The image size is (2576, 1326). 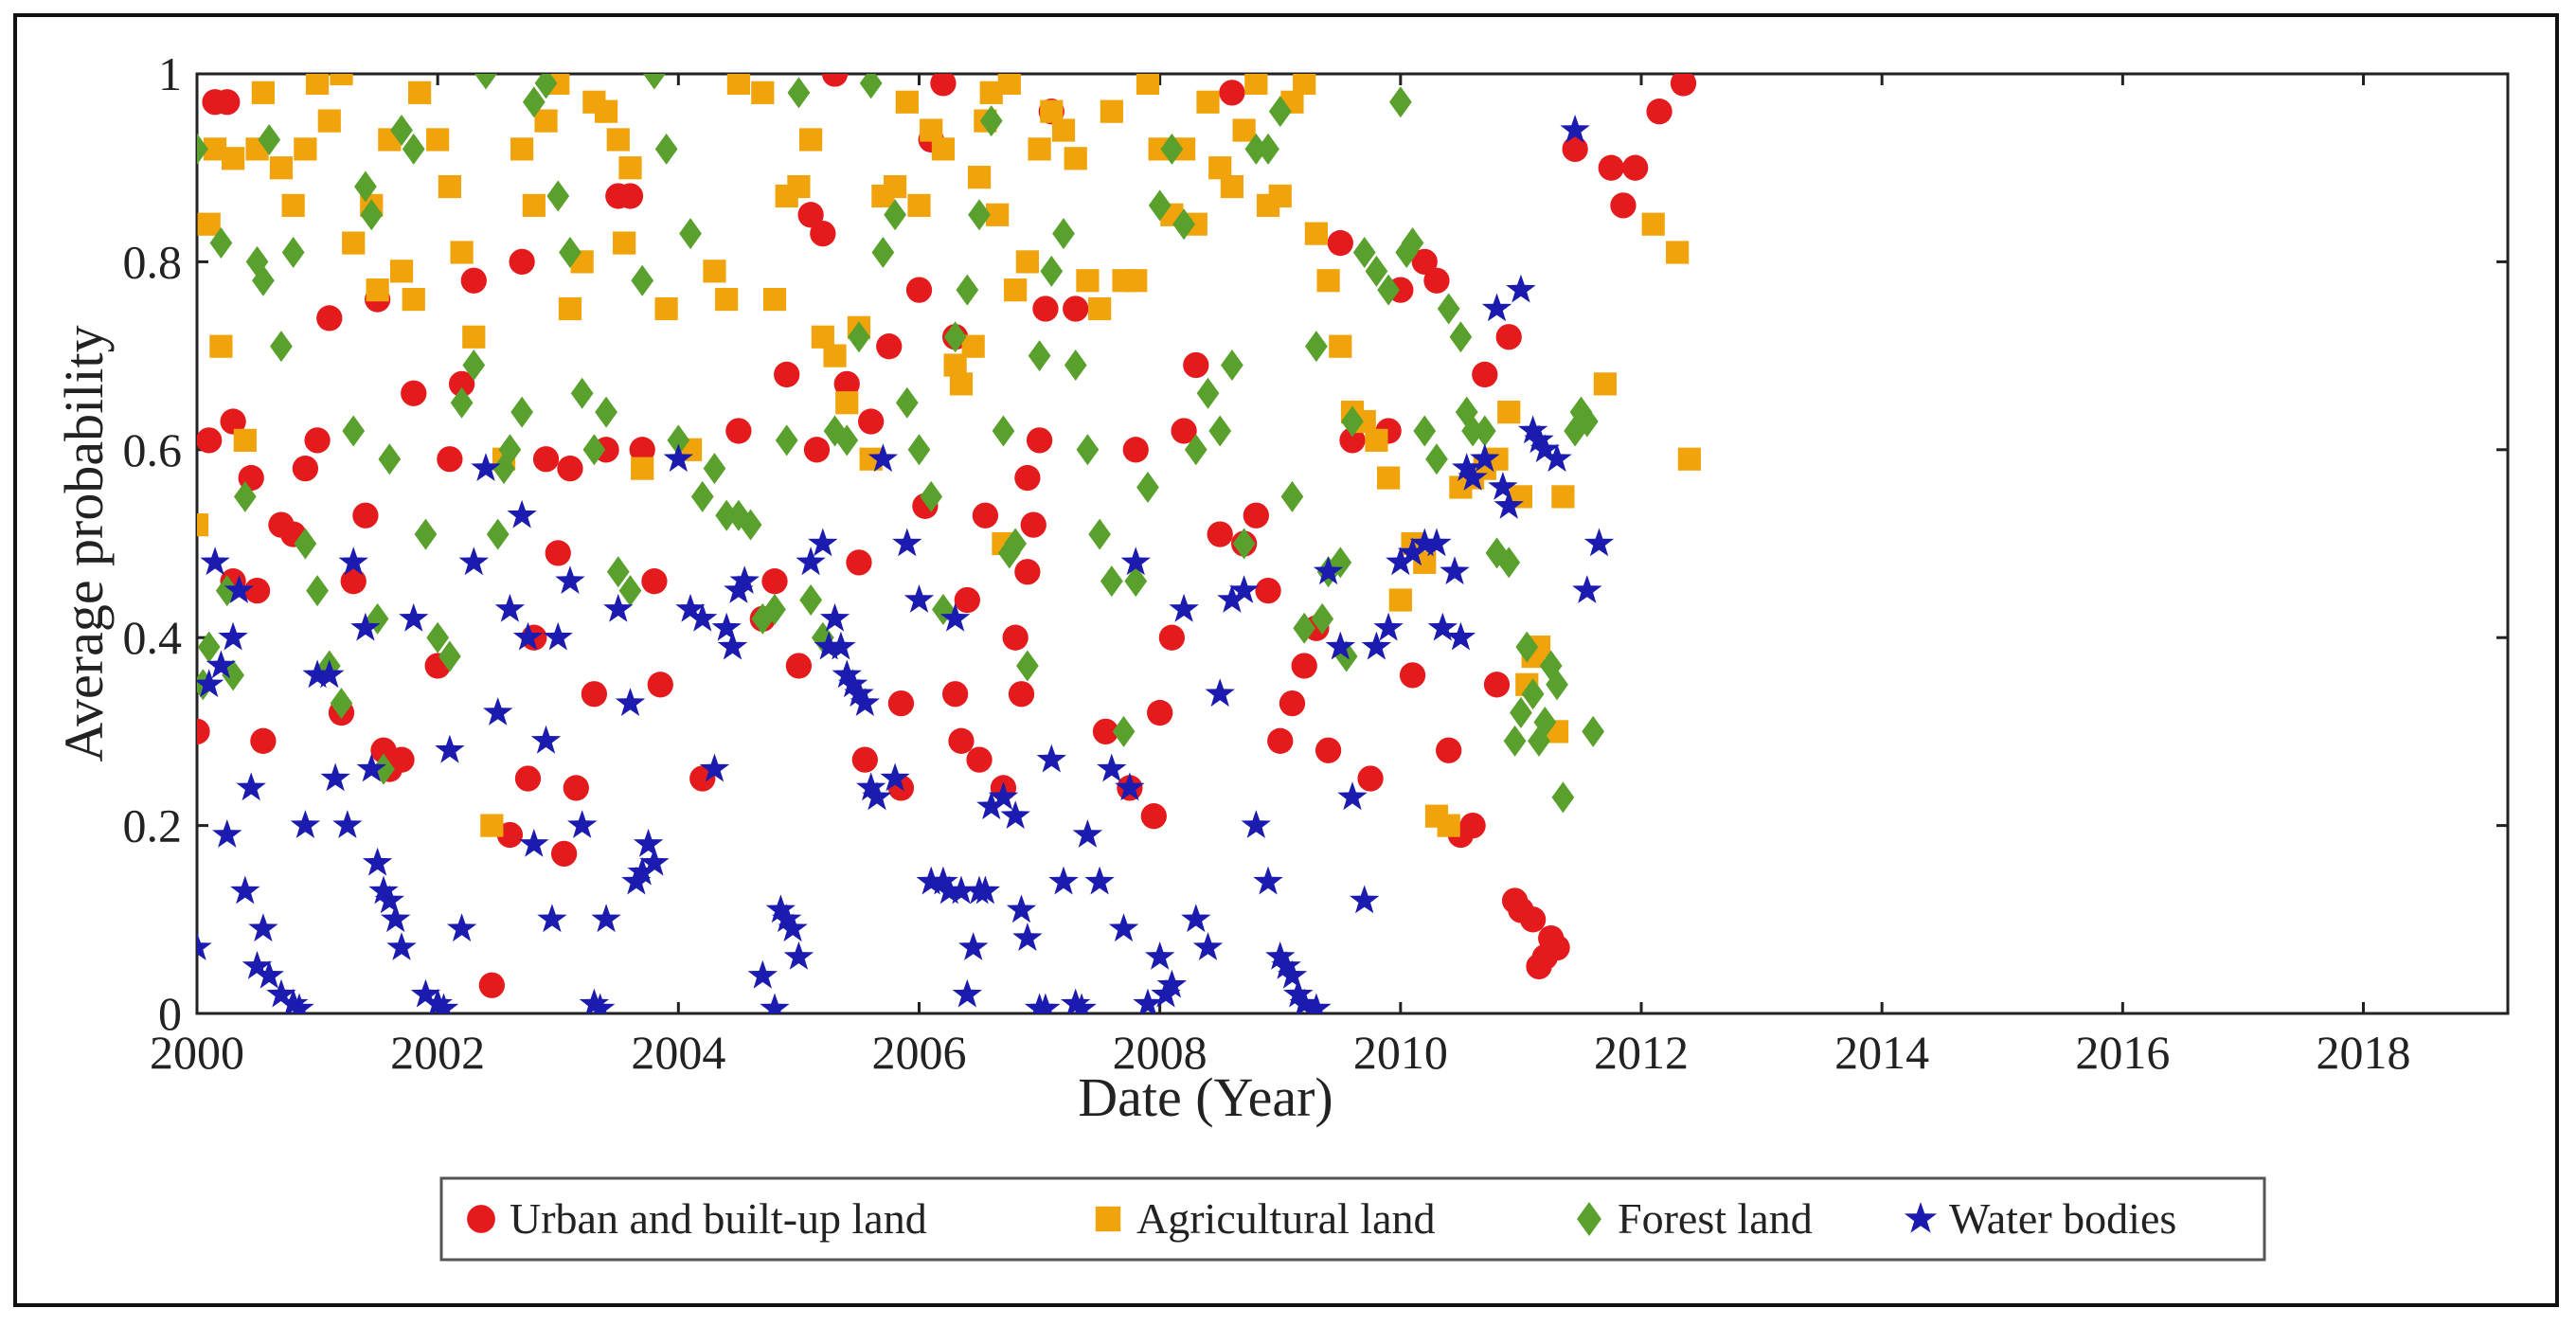 What do you see at coordinates (153, 544) in the screenshot?
I see `y-tick-labels: 0 0.2 0.4 0.6 0.8 1` at bounding box center [153, 544].